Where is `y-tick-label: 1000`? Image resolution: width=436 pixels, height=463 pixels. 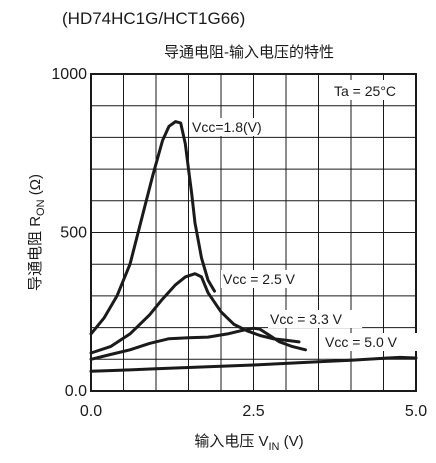 y-tick-label: 1000 is located at coordinates (69, 74).